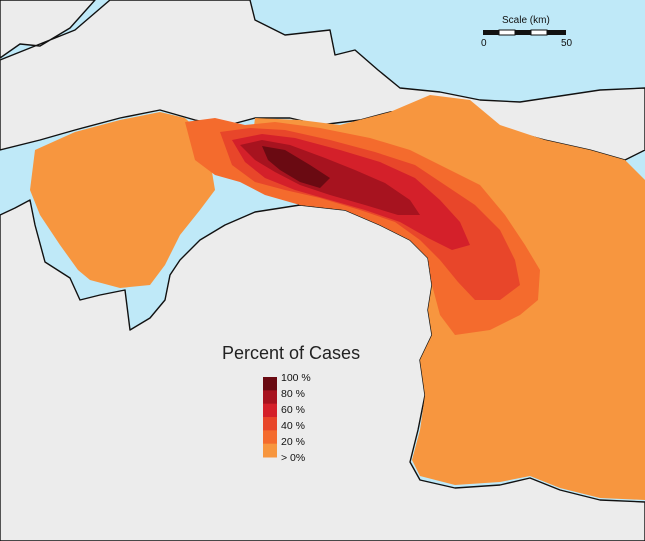 Image resolution: width=645 pixels, height=541 pixels. I want to click on legend-labels: 100 % 80 % 60 % 40 % 20 % > 0%, so click(296, 418).